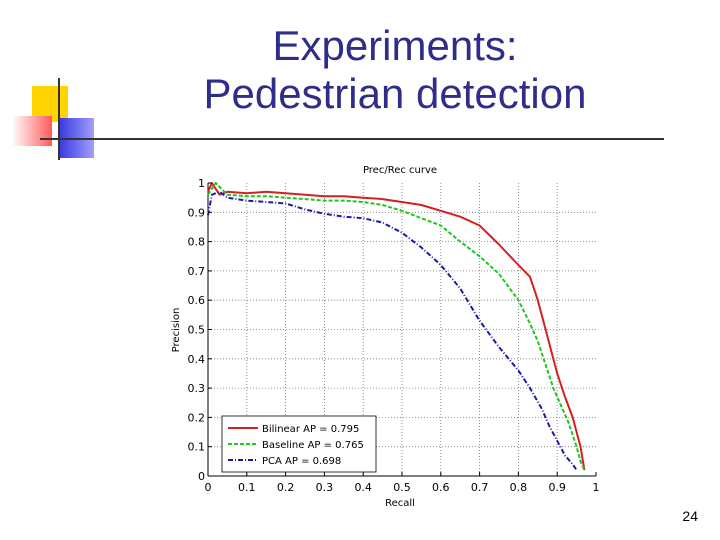 The width and height of the screenshot is (720, 540). What do you see at coordinates (352, 139) in the screenshot?
I see `decor-horizontal-line` at bounding box center [352, 139].